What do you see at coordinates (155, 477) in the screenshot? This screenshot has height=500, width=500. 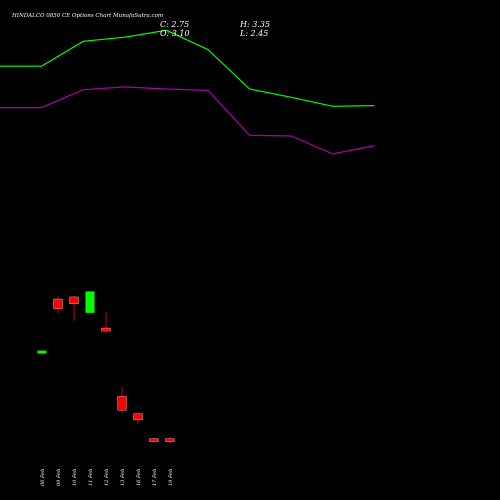 I see `x-tick-label: 17 Feb` at bounding box center [155, 477].